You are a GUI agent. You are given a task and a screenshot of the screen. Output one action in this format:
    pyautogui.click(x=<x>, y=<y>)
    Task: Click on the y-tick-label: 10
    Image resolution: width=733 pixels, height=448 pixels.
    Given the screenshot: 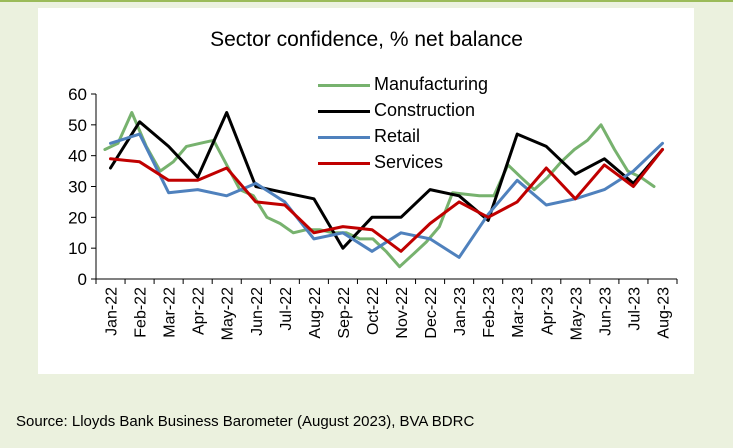 What is the action you would take?
    pyautogui.click(x=77, y=248)
    